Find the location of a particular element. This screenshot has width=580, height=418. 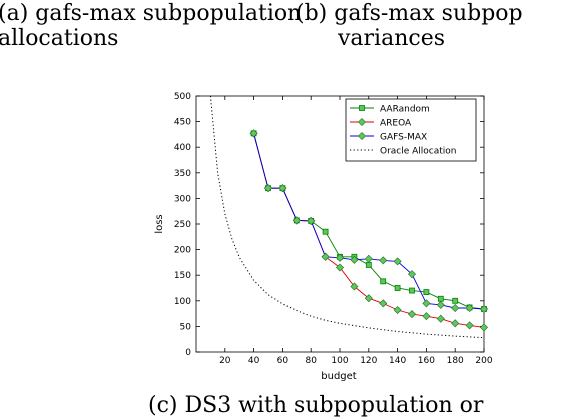

x-tick-label: 180 is located at coordinates (455, 361).